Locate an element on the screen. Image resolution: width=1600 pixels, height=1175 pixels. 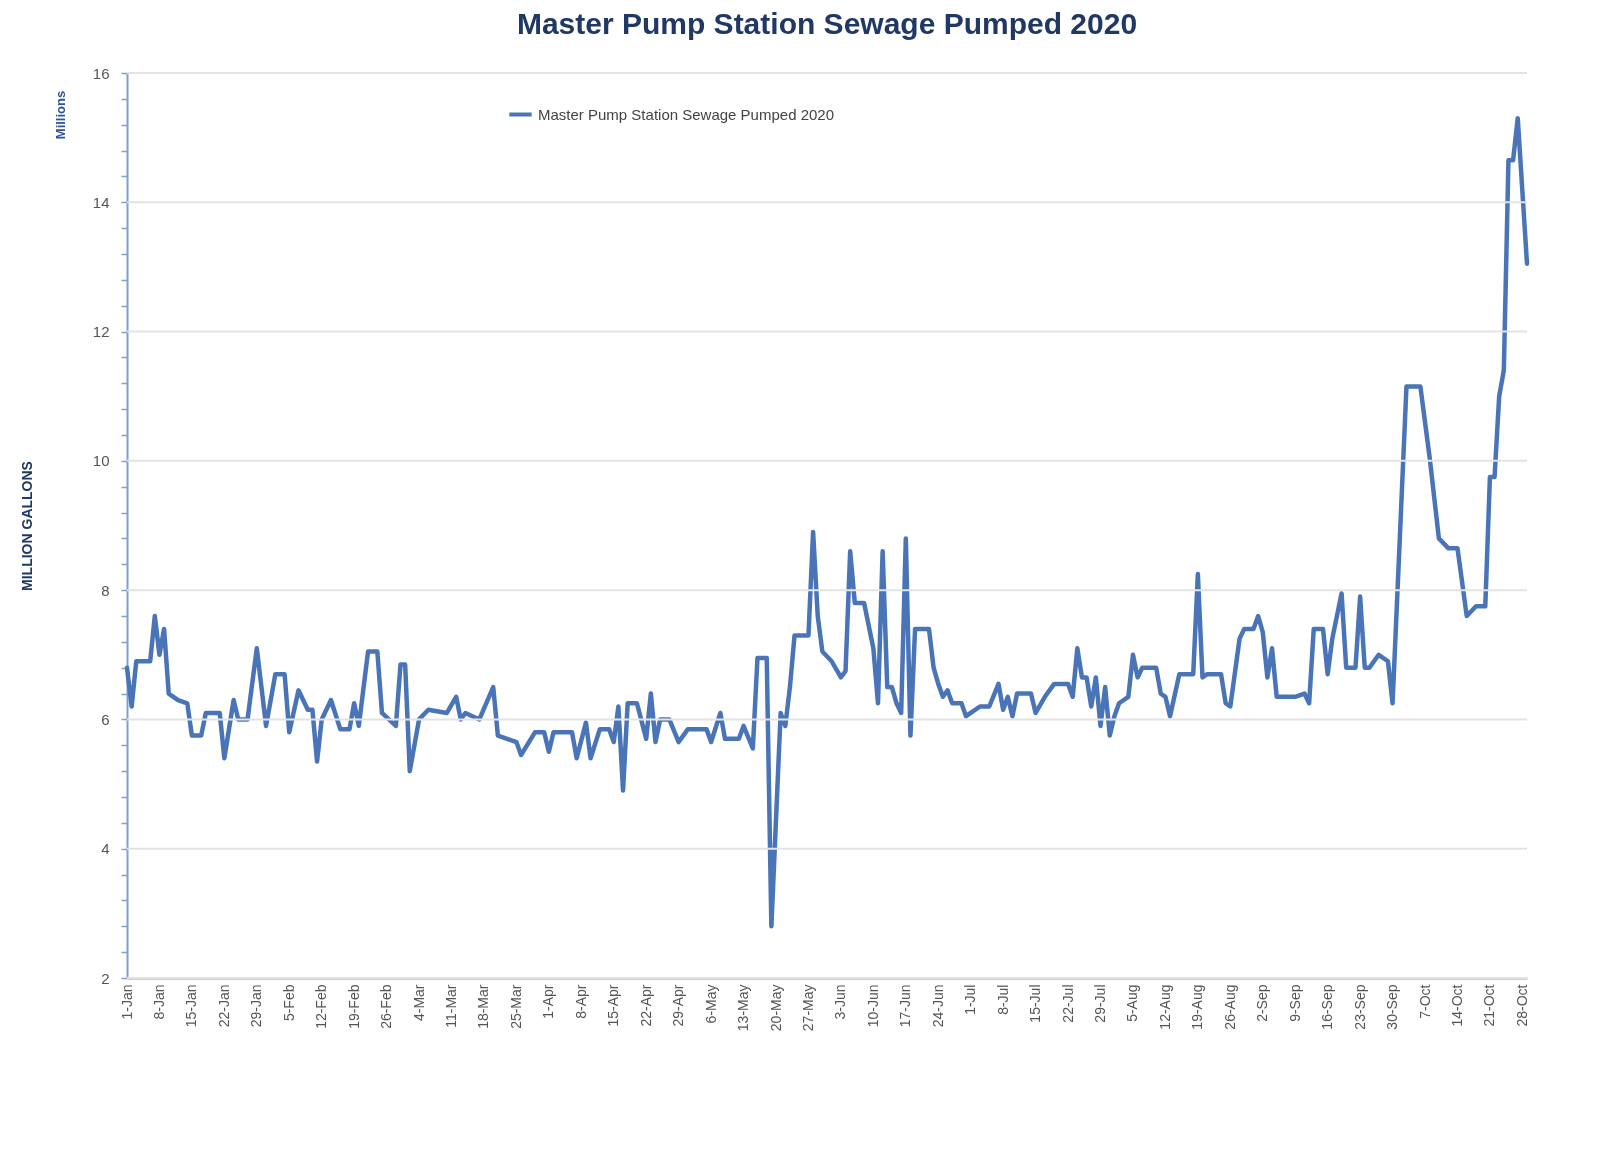
y-tick-label: 8 is located at coordinates (105, 590).